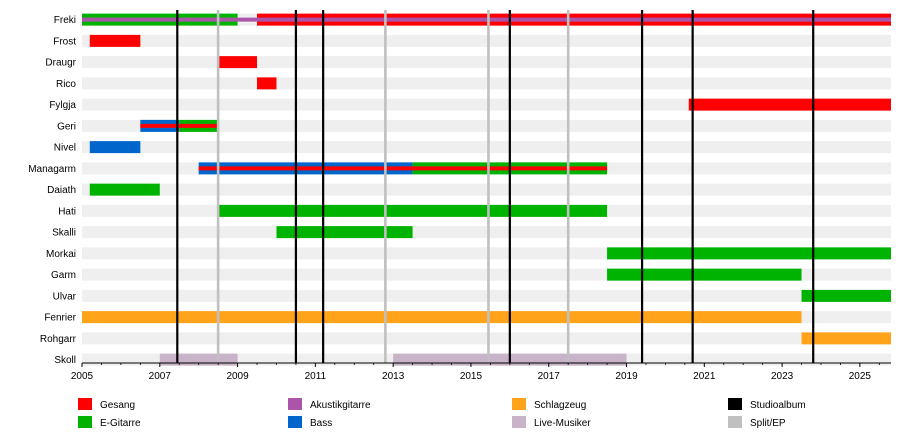  Describe the element at coordinates (117, 405) in the screenshot. I see `legend-label-gesang: Gesang` at that location.